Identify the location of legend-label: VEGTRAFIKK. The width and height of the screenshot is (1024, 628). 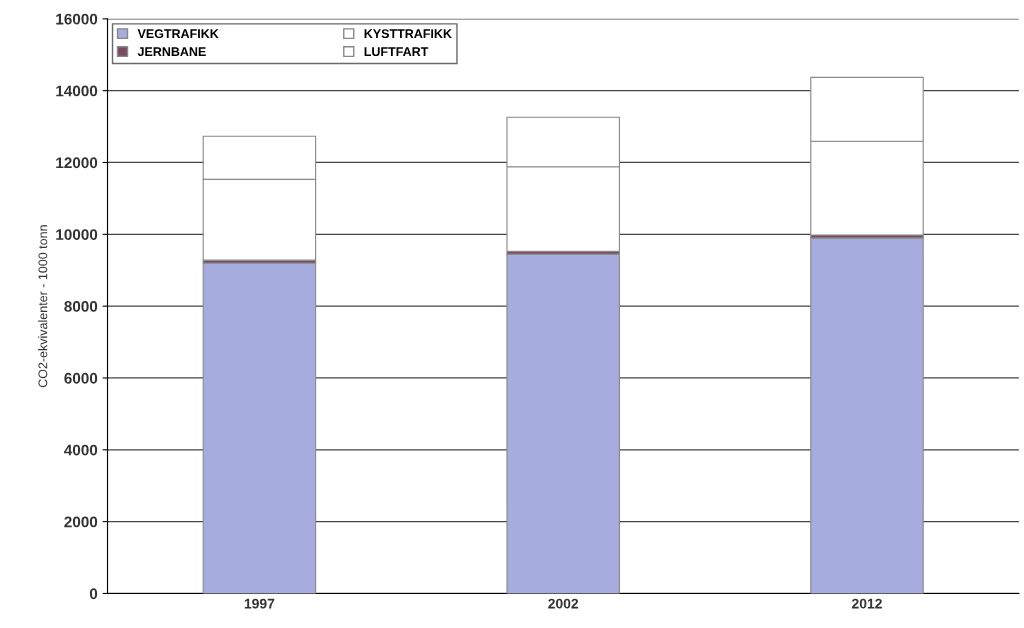
(178, 34).